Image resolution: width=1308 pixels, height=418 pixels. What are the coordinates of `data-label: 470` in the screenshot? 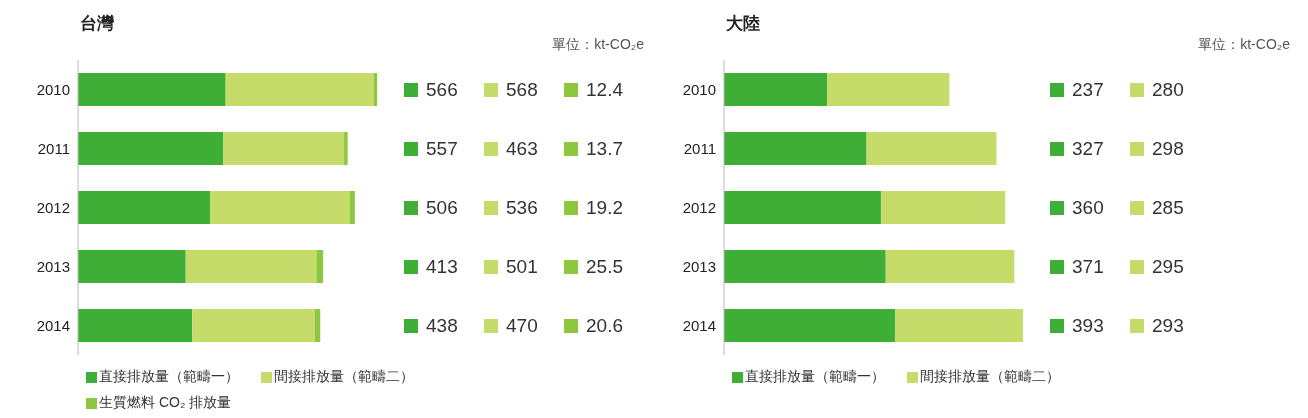 It's located at (522, 325).